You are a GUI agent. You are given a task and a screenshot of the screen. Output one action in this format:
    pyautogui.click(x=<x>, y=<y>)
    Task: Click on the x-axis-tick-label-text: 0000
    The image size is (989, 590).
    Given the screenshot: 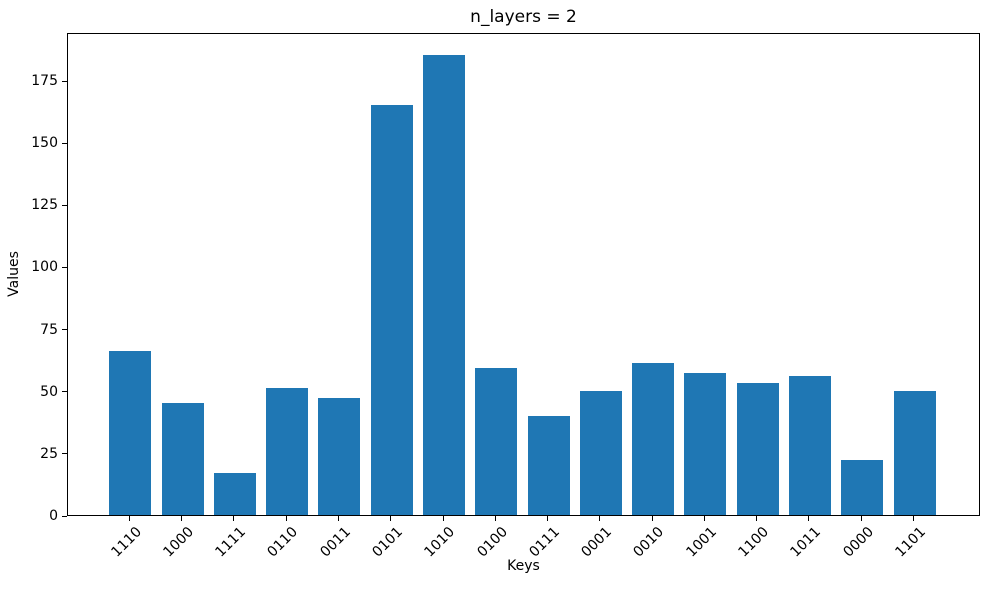 What is the action you would take?
    pyautogui.click(x=858, y=542)
    